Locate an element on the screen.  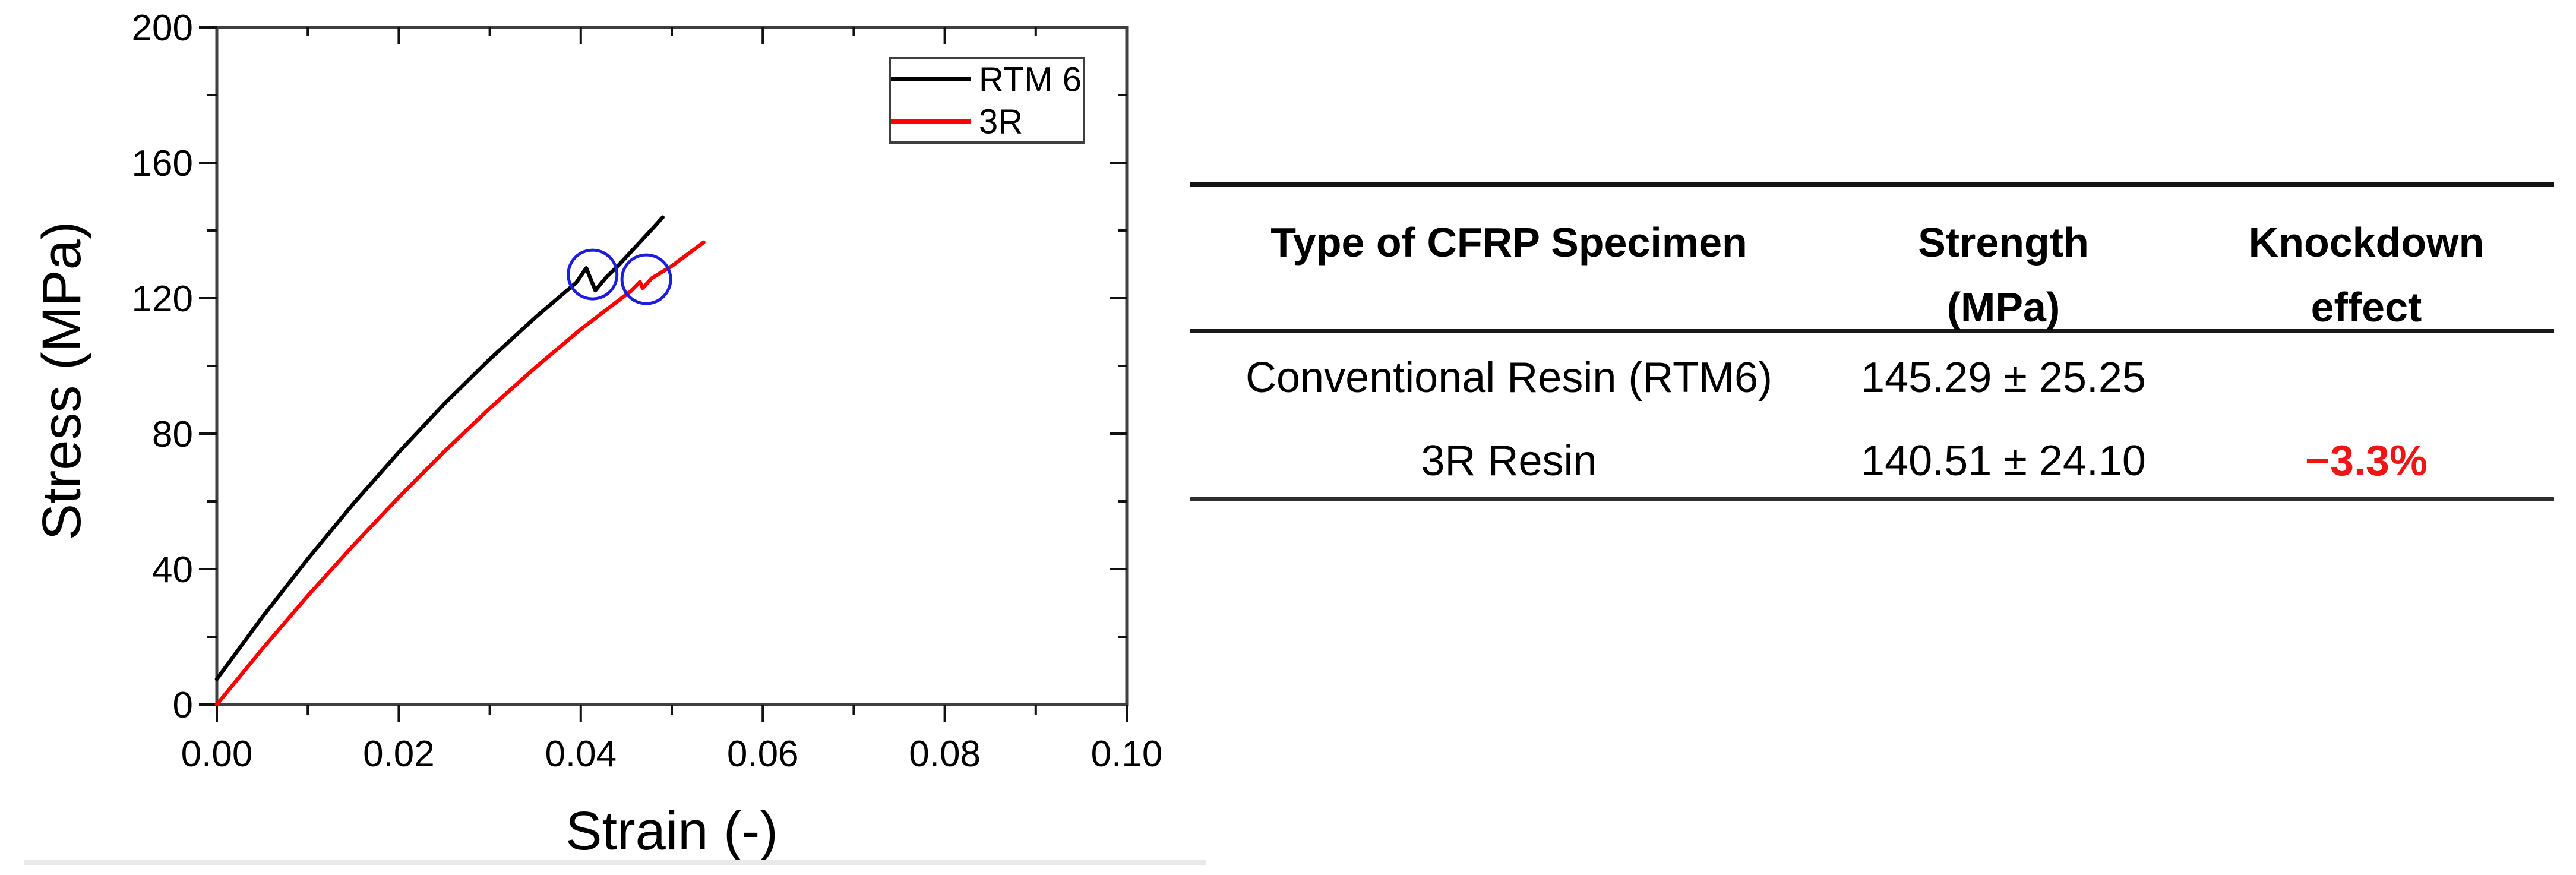
legend-label: 3R is located at coordinates (1001, 122).